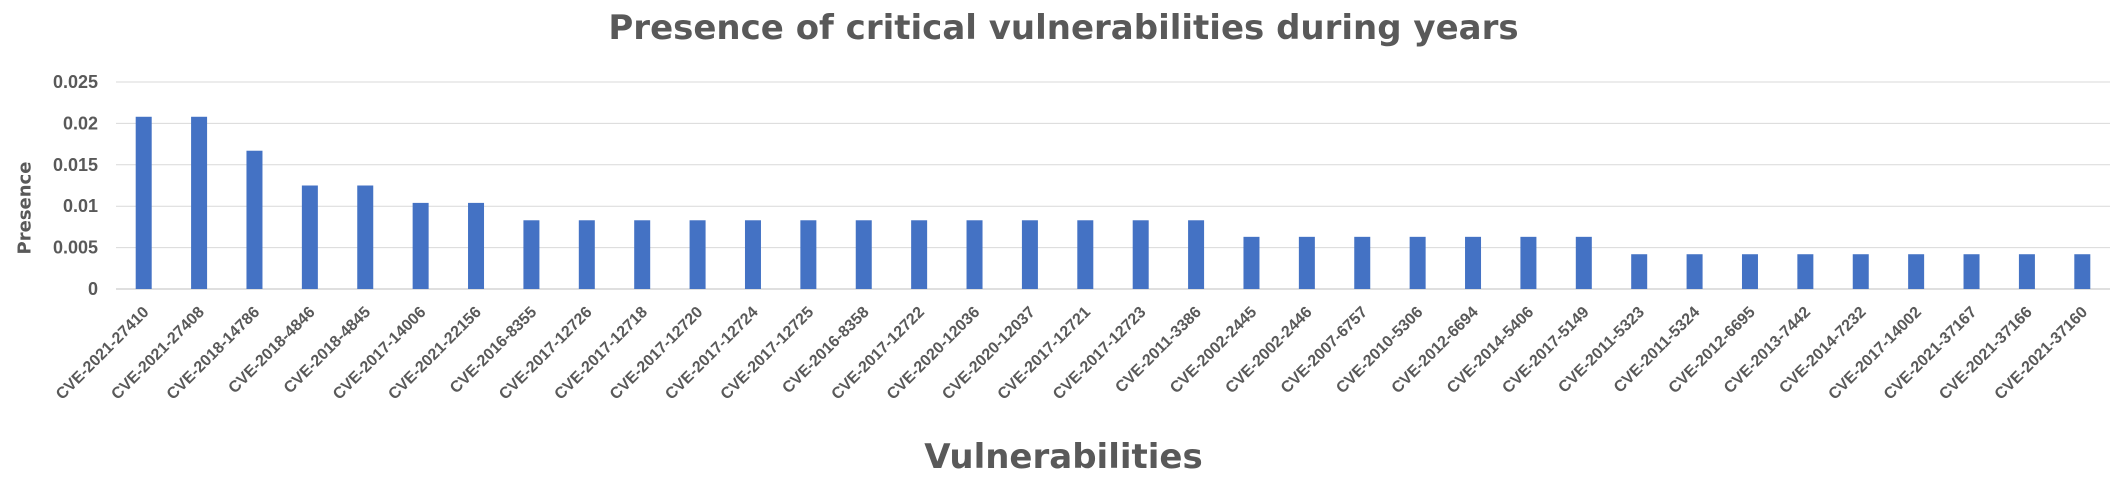 The height and width of the screenshot is (500, 2127). I want to click on x-tick-label: CVE-2017-12720, so click(657, 354).